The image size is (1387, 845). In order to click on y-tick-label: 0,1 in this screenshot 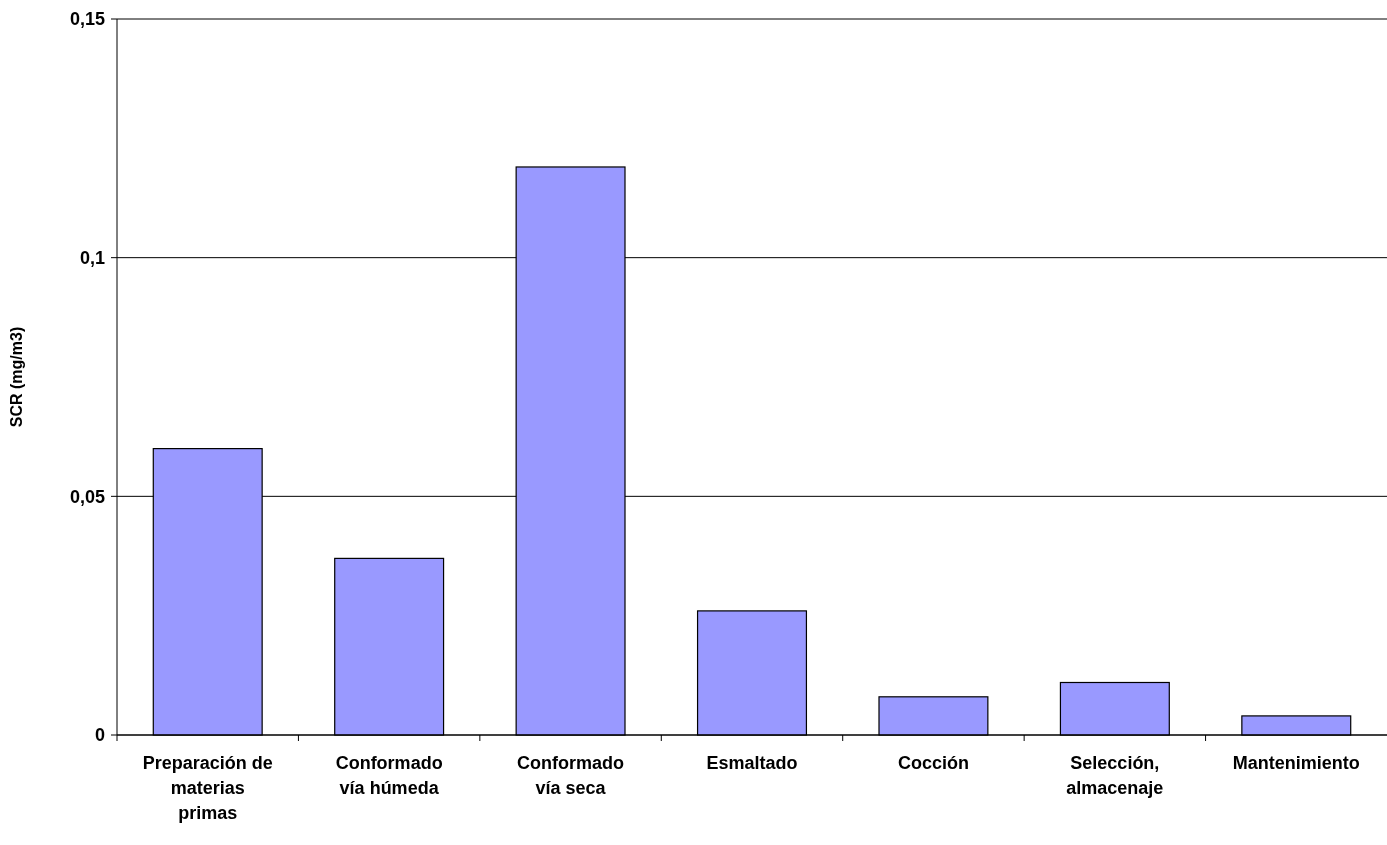, I will do `click(92, 257)`.